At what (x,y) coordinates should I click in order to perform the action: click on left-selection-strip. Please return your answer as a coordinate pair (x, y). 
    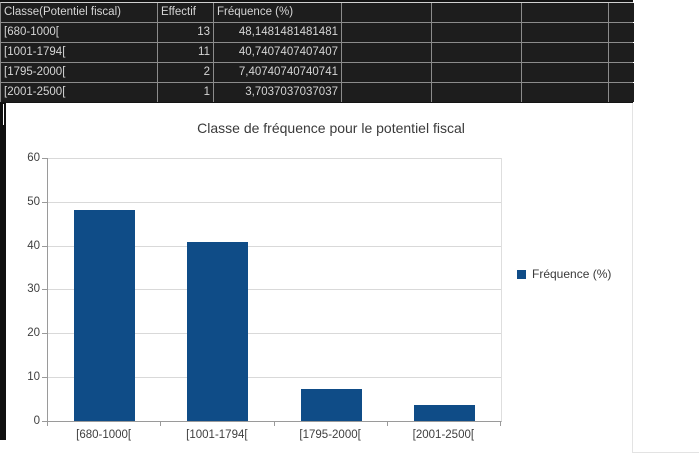
    Looking at the image, I should click on (3, 271).